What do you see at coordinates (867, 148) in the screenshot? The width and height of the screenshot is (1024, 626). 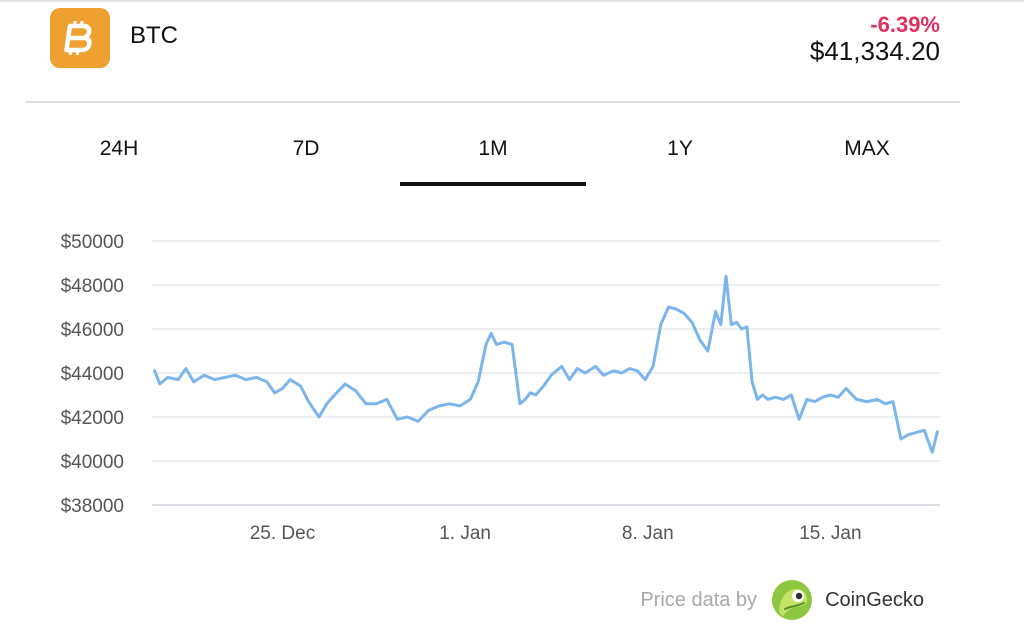 I see `tab-max: MAX` at bounding box center [867, 148].